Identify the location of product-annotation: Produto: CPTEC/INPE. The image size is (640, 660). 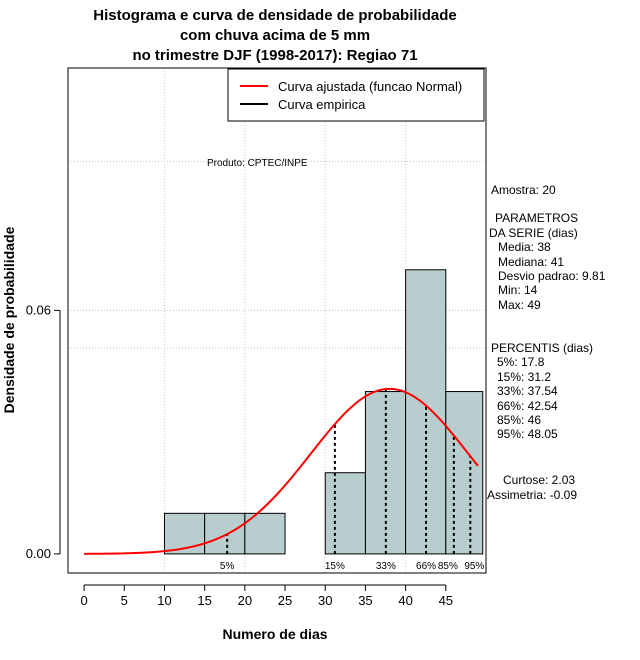
(257, 163).